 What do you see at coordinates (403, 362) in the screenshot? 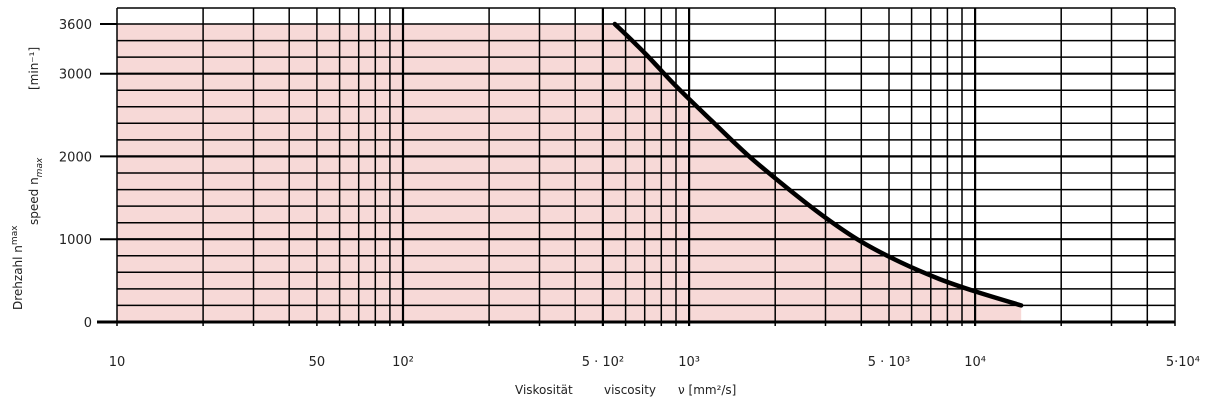
I see `x-tick-label: 10²` at bounding box center [403, 362].